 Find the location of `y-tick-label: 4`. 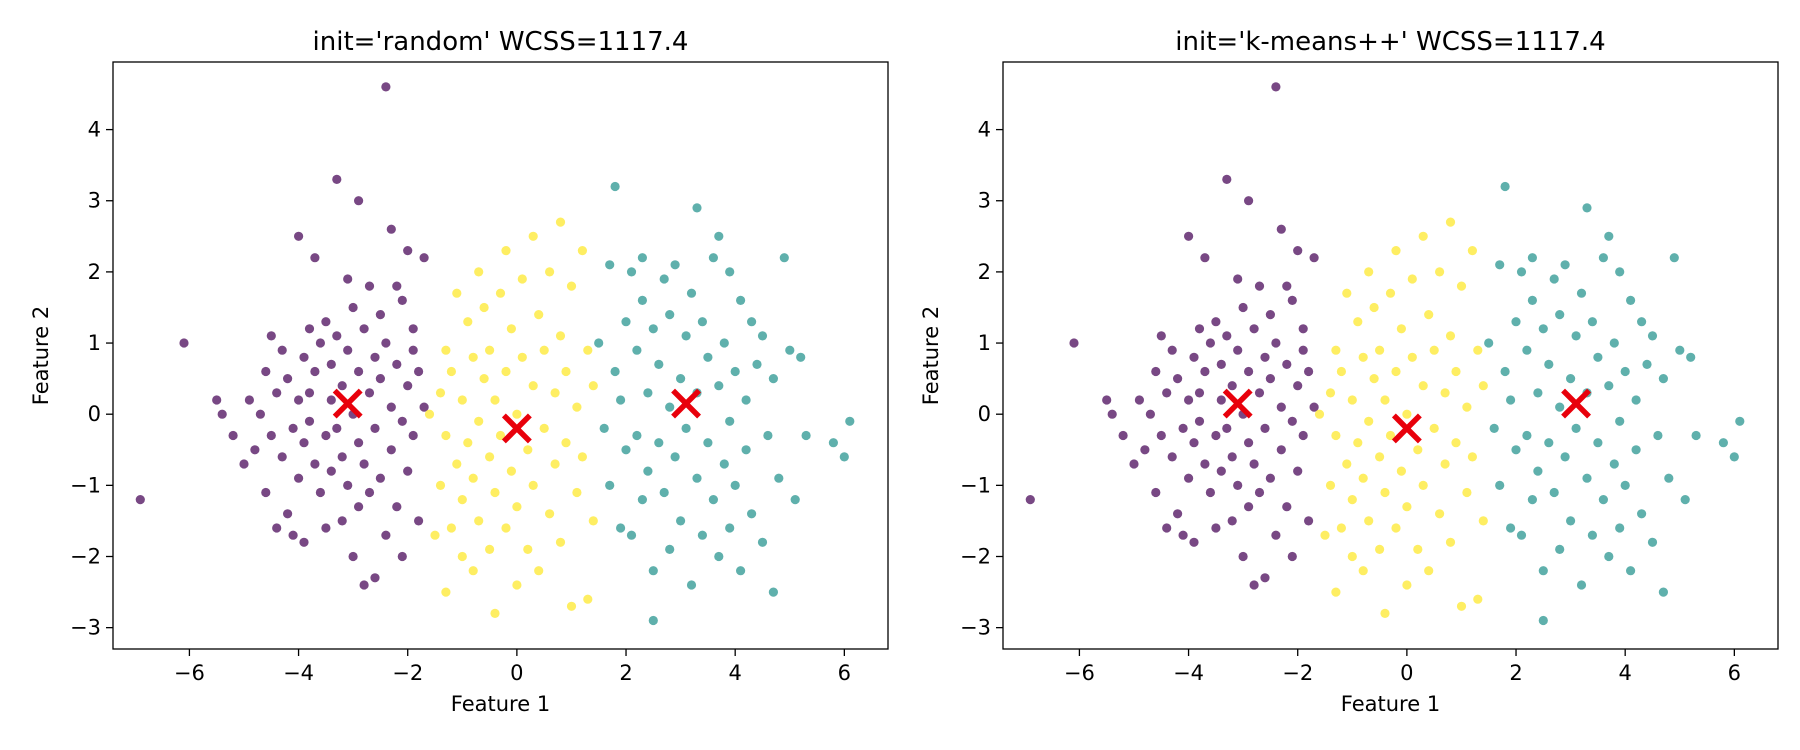

y-tick-label: 4 is located at coordinates (94, 130).